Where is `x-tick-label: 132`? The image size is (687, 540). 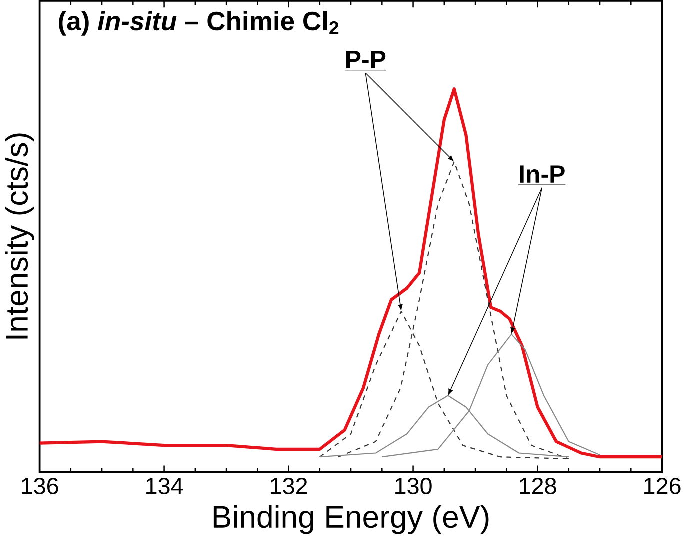
x-tick-label: 132 is located at coordinates (289, 486).